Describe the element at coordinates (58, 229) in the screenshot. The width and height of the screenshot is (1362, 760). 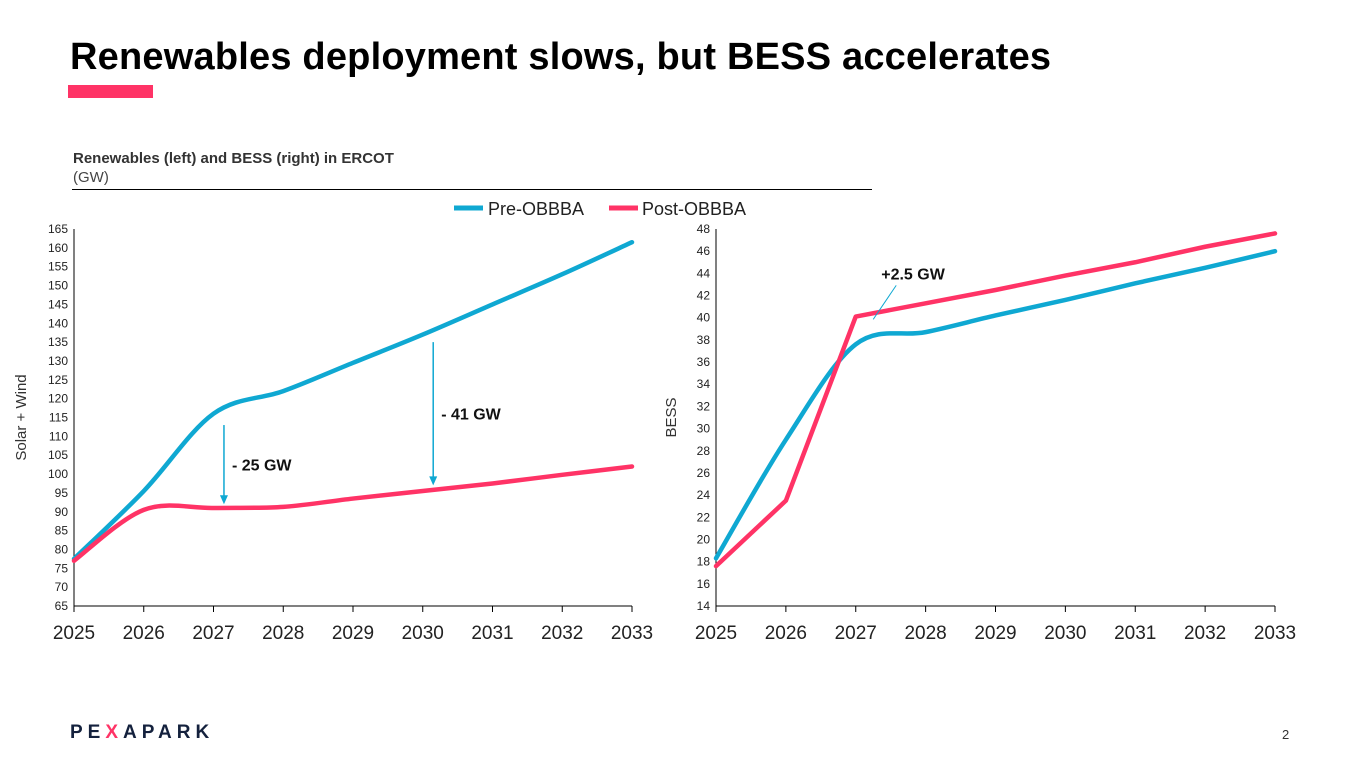
I see `renewables-y-tick-label: 165` at that location.